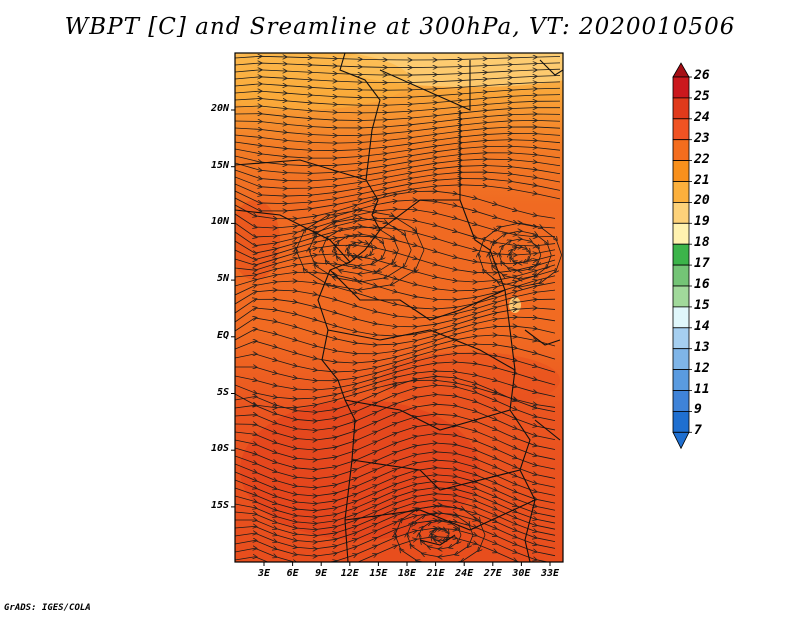  Describe the element at coordinates (407, 573) in the screenshot. I see `lon-tick-label: 18E` at that location.